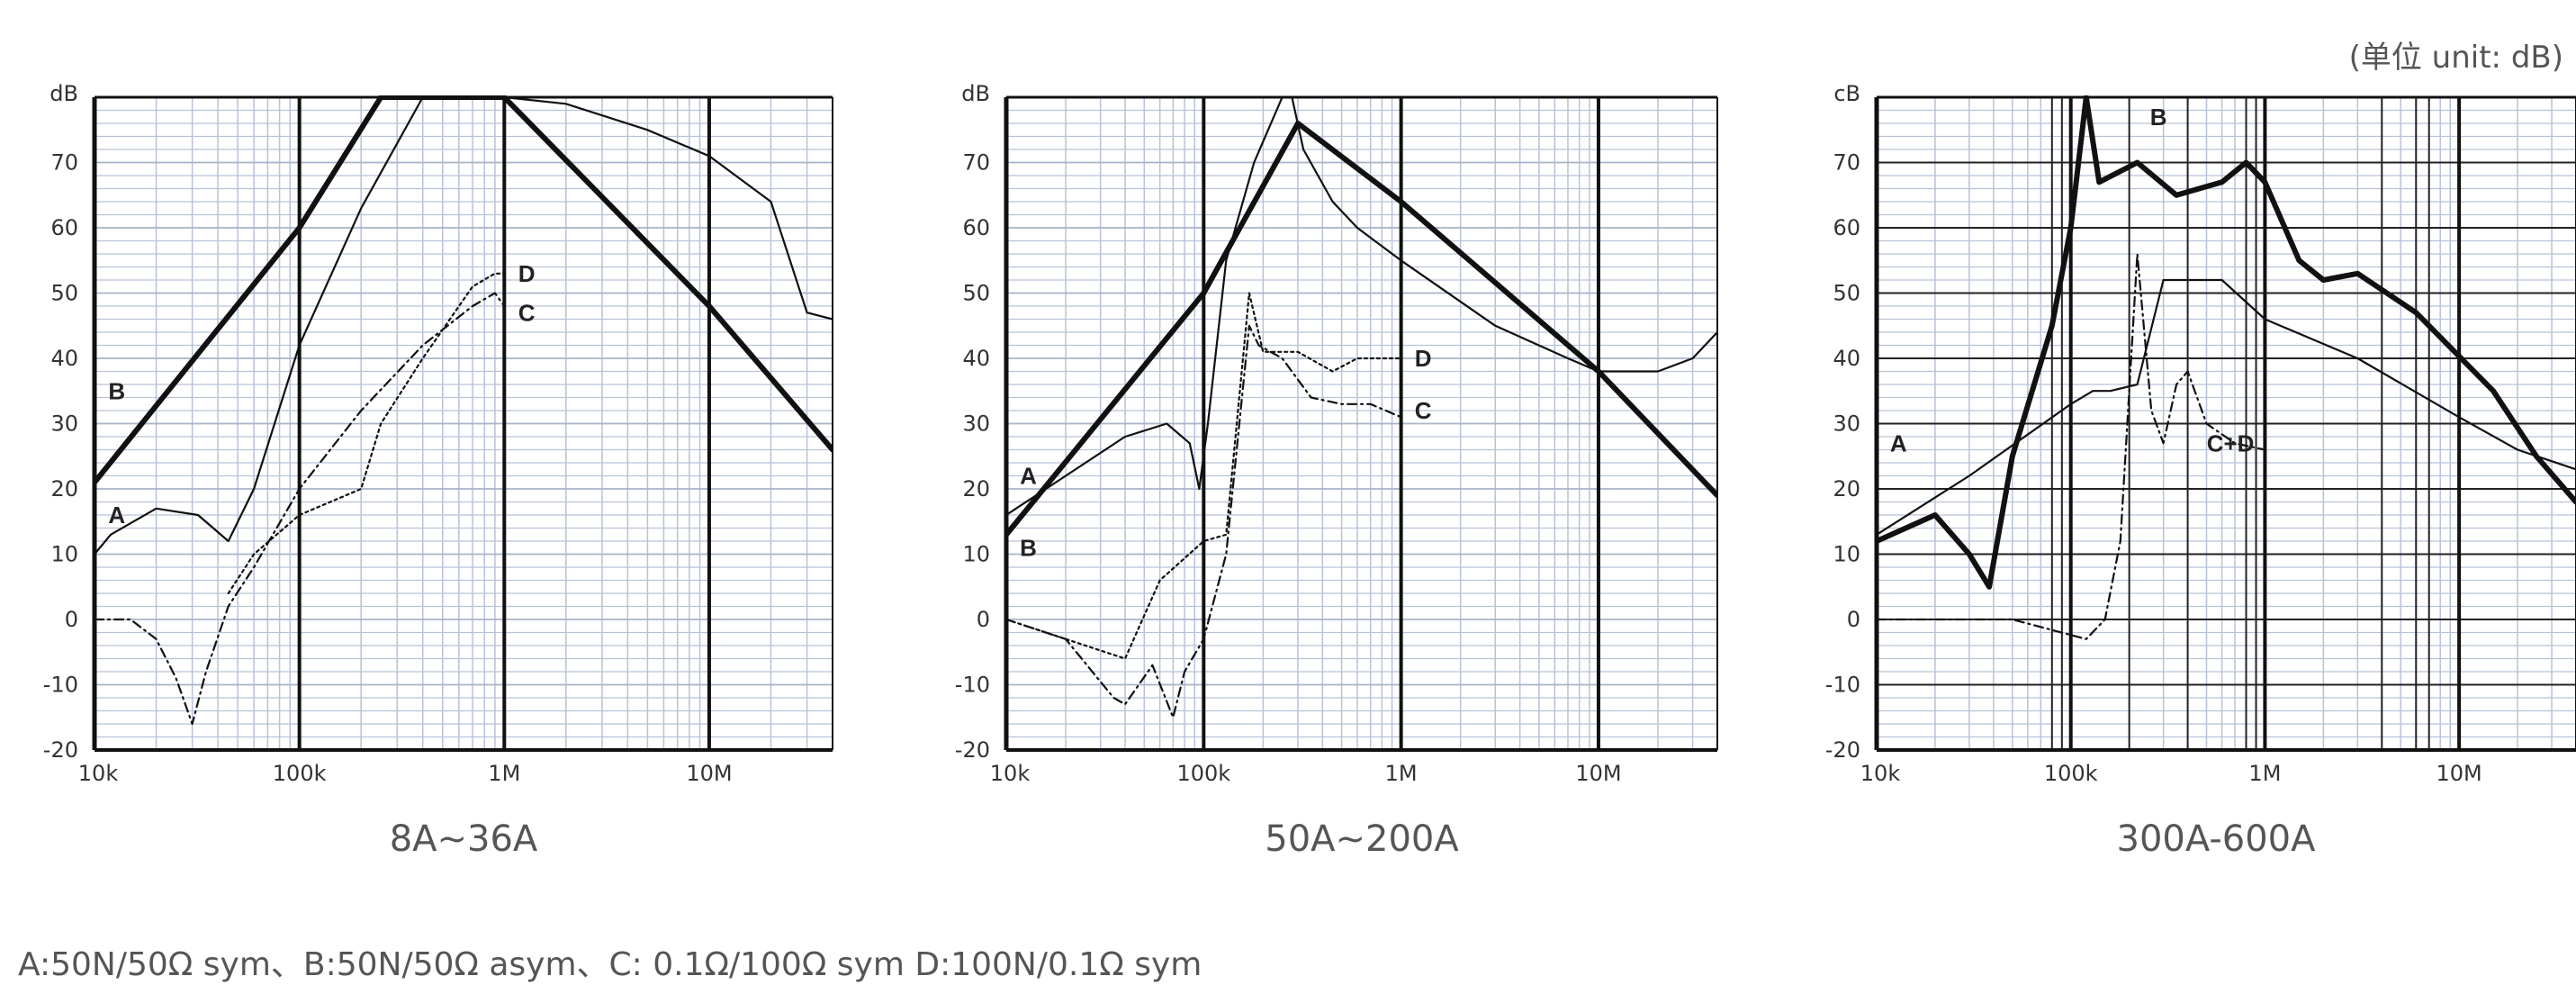 This screenshot has height=985, width=2576. I want to click on chart-title: 50A~200A, so click(1362, 839).